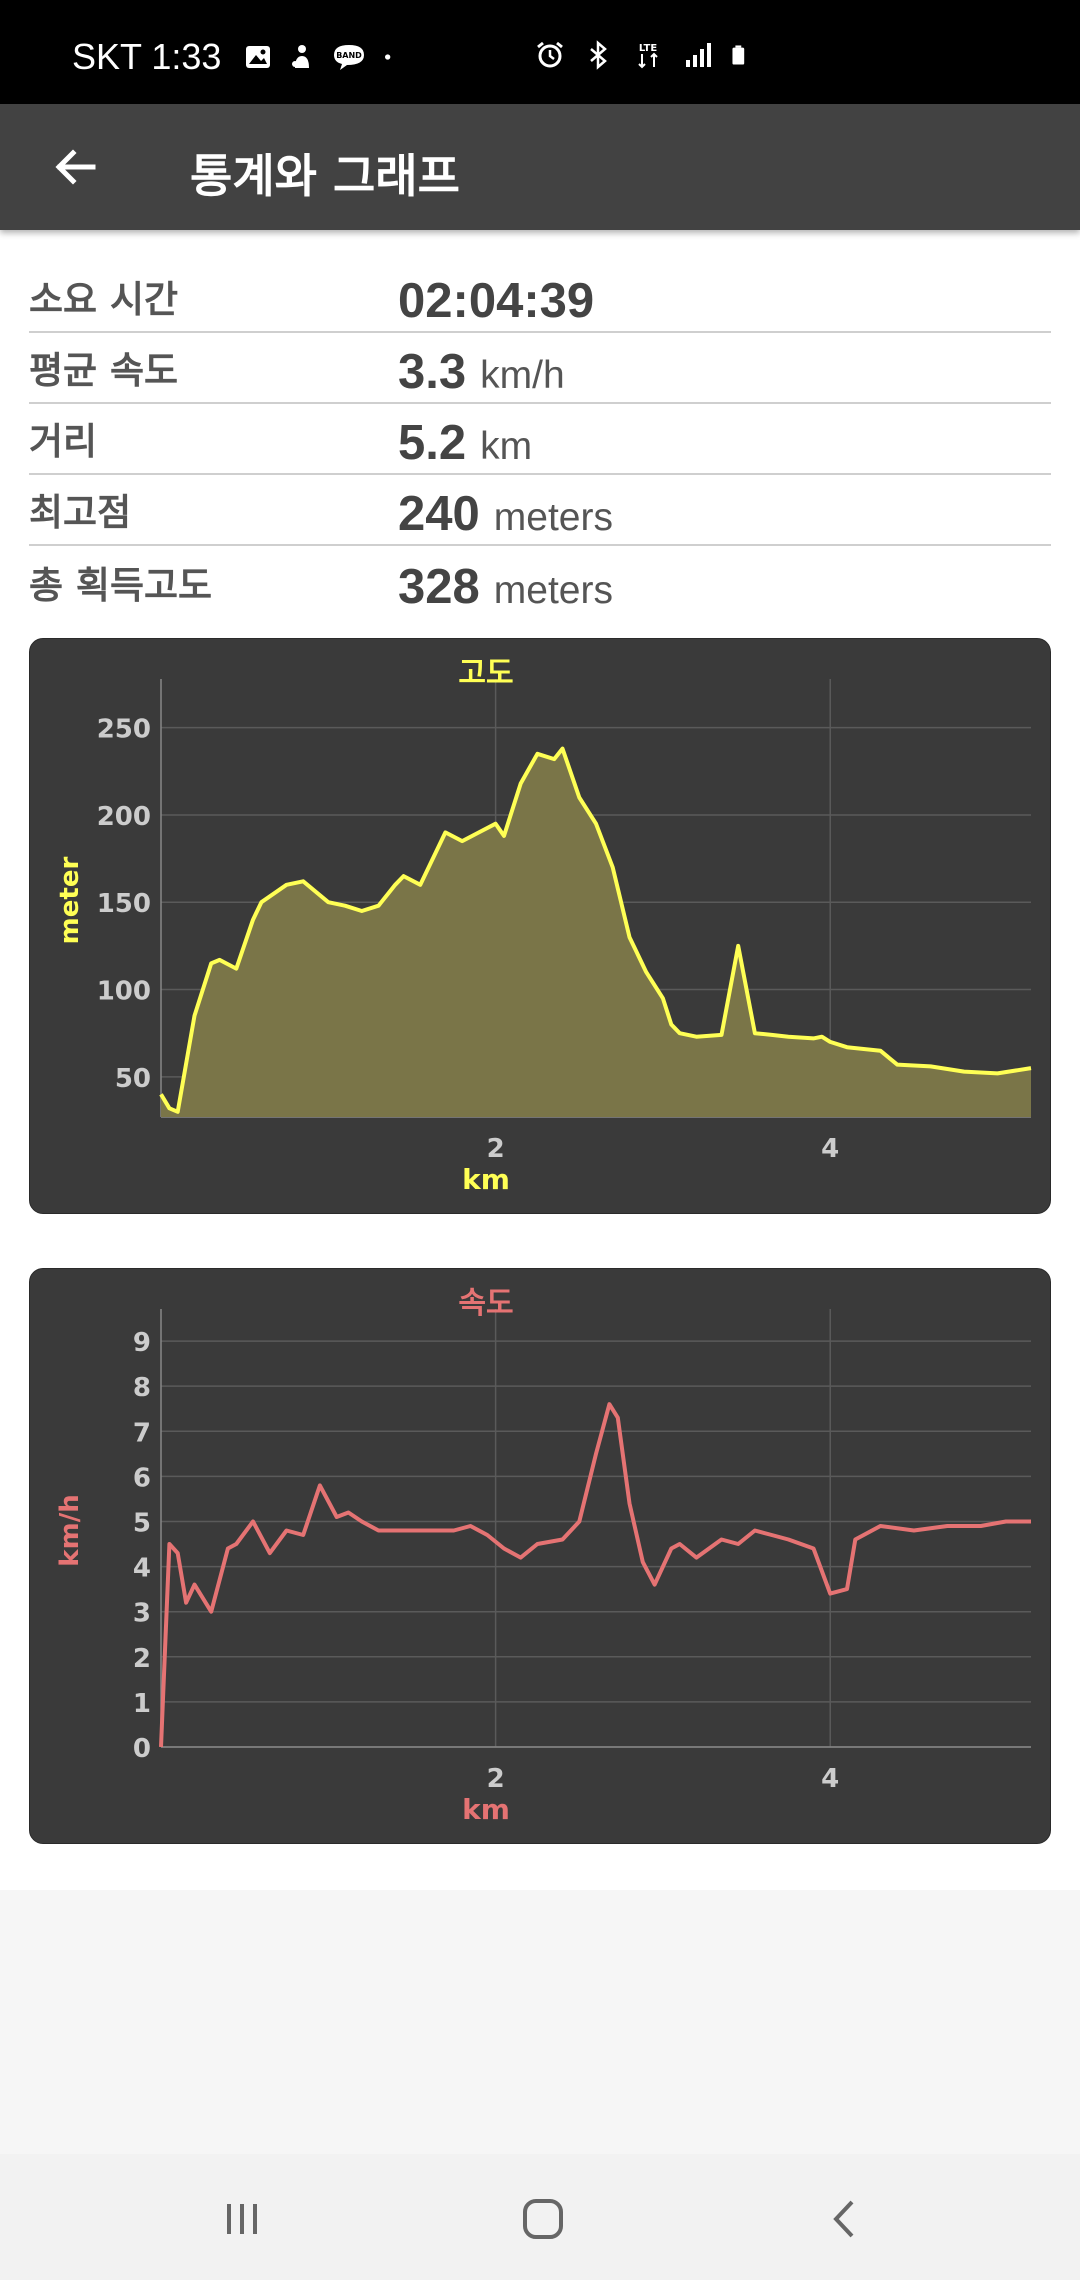 The image size is (1080, 2280). I want to click on recent-apps-button, so click(242, 2219).